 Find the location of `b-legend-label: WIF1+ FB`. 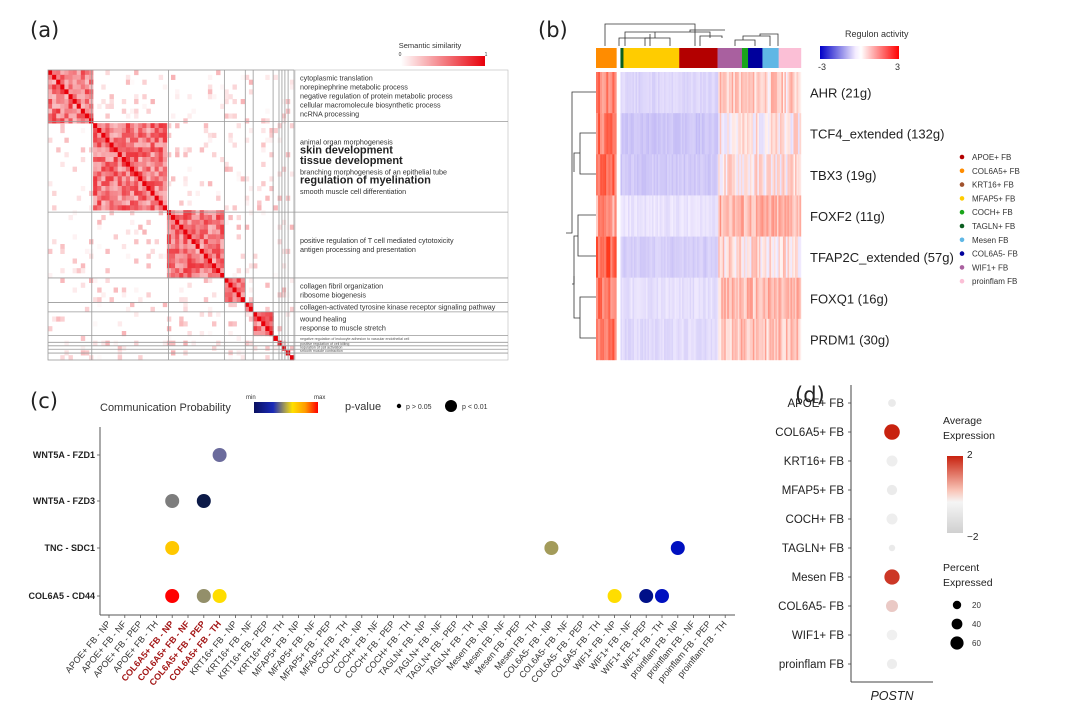

b-legend-label: WIF1+ FB is located at coordinates (990, 267).